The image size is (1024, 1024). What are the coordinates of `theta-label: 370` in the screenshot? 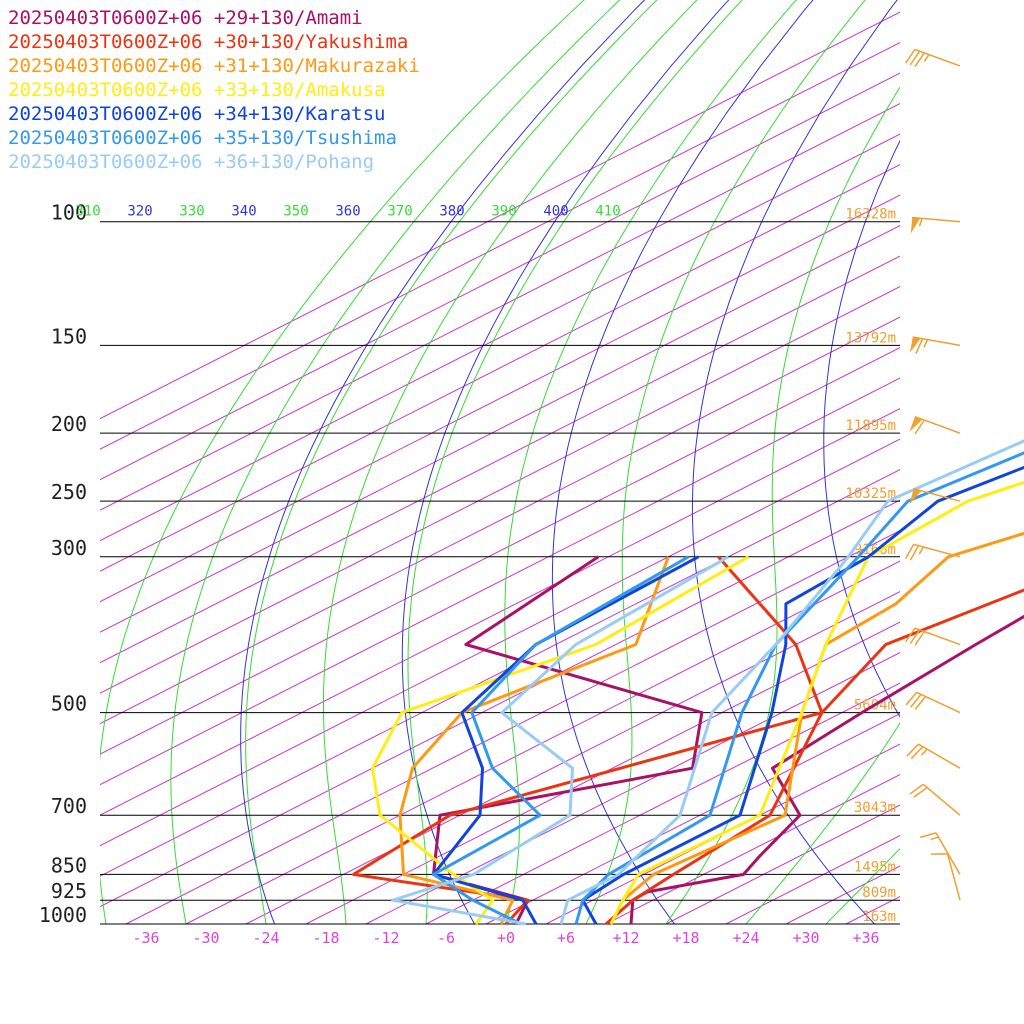 It's located at (399, 212).